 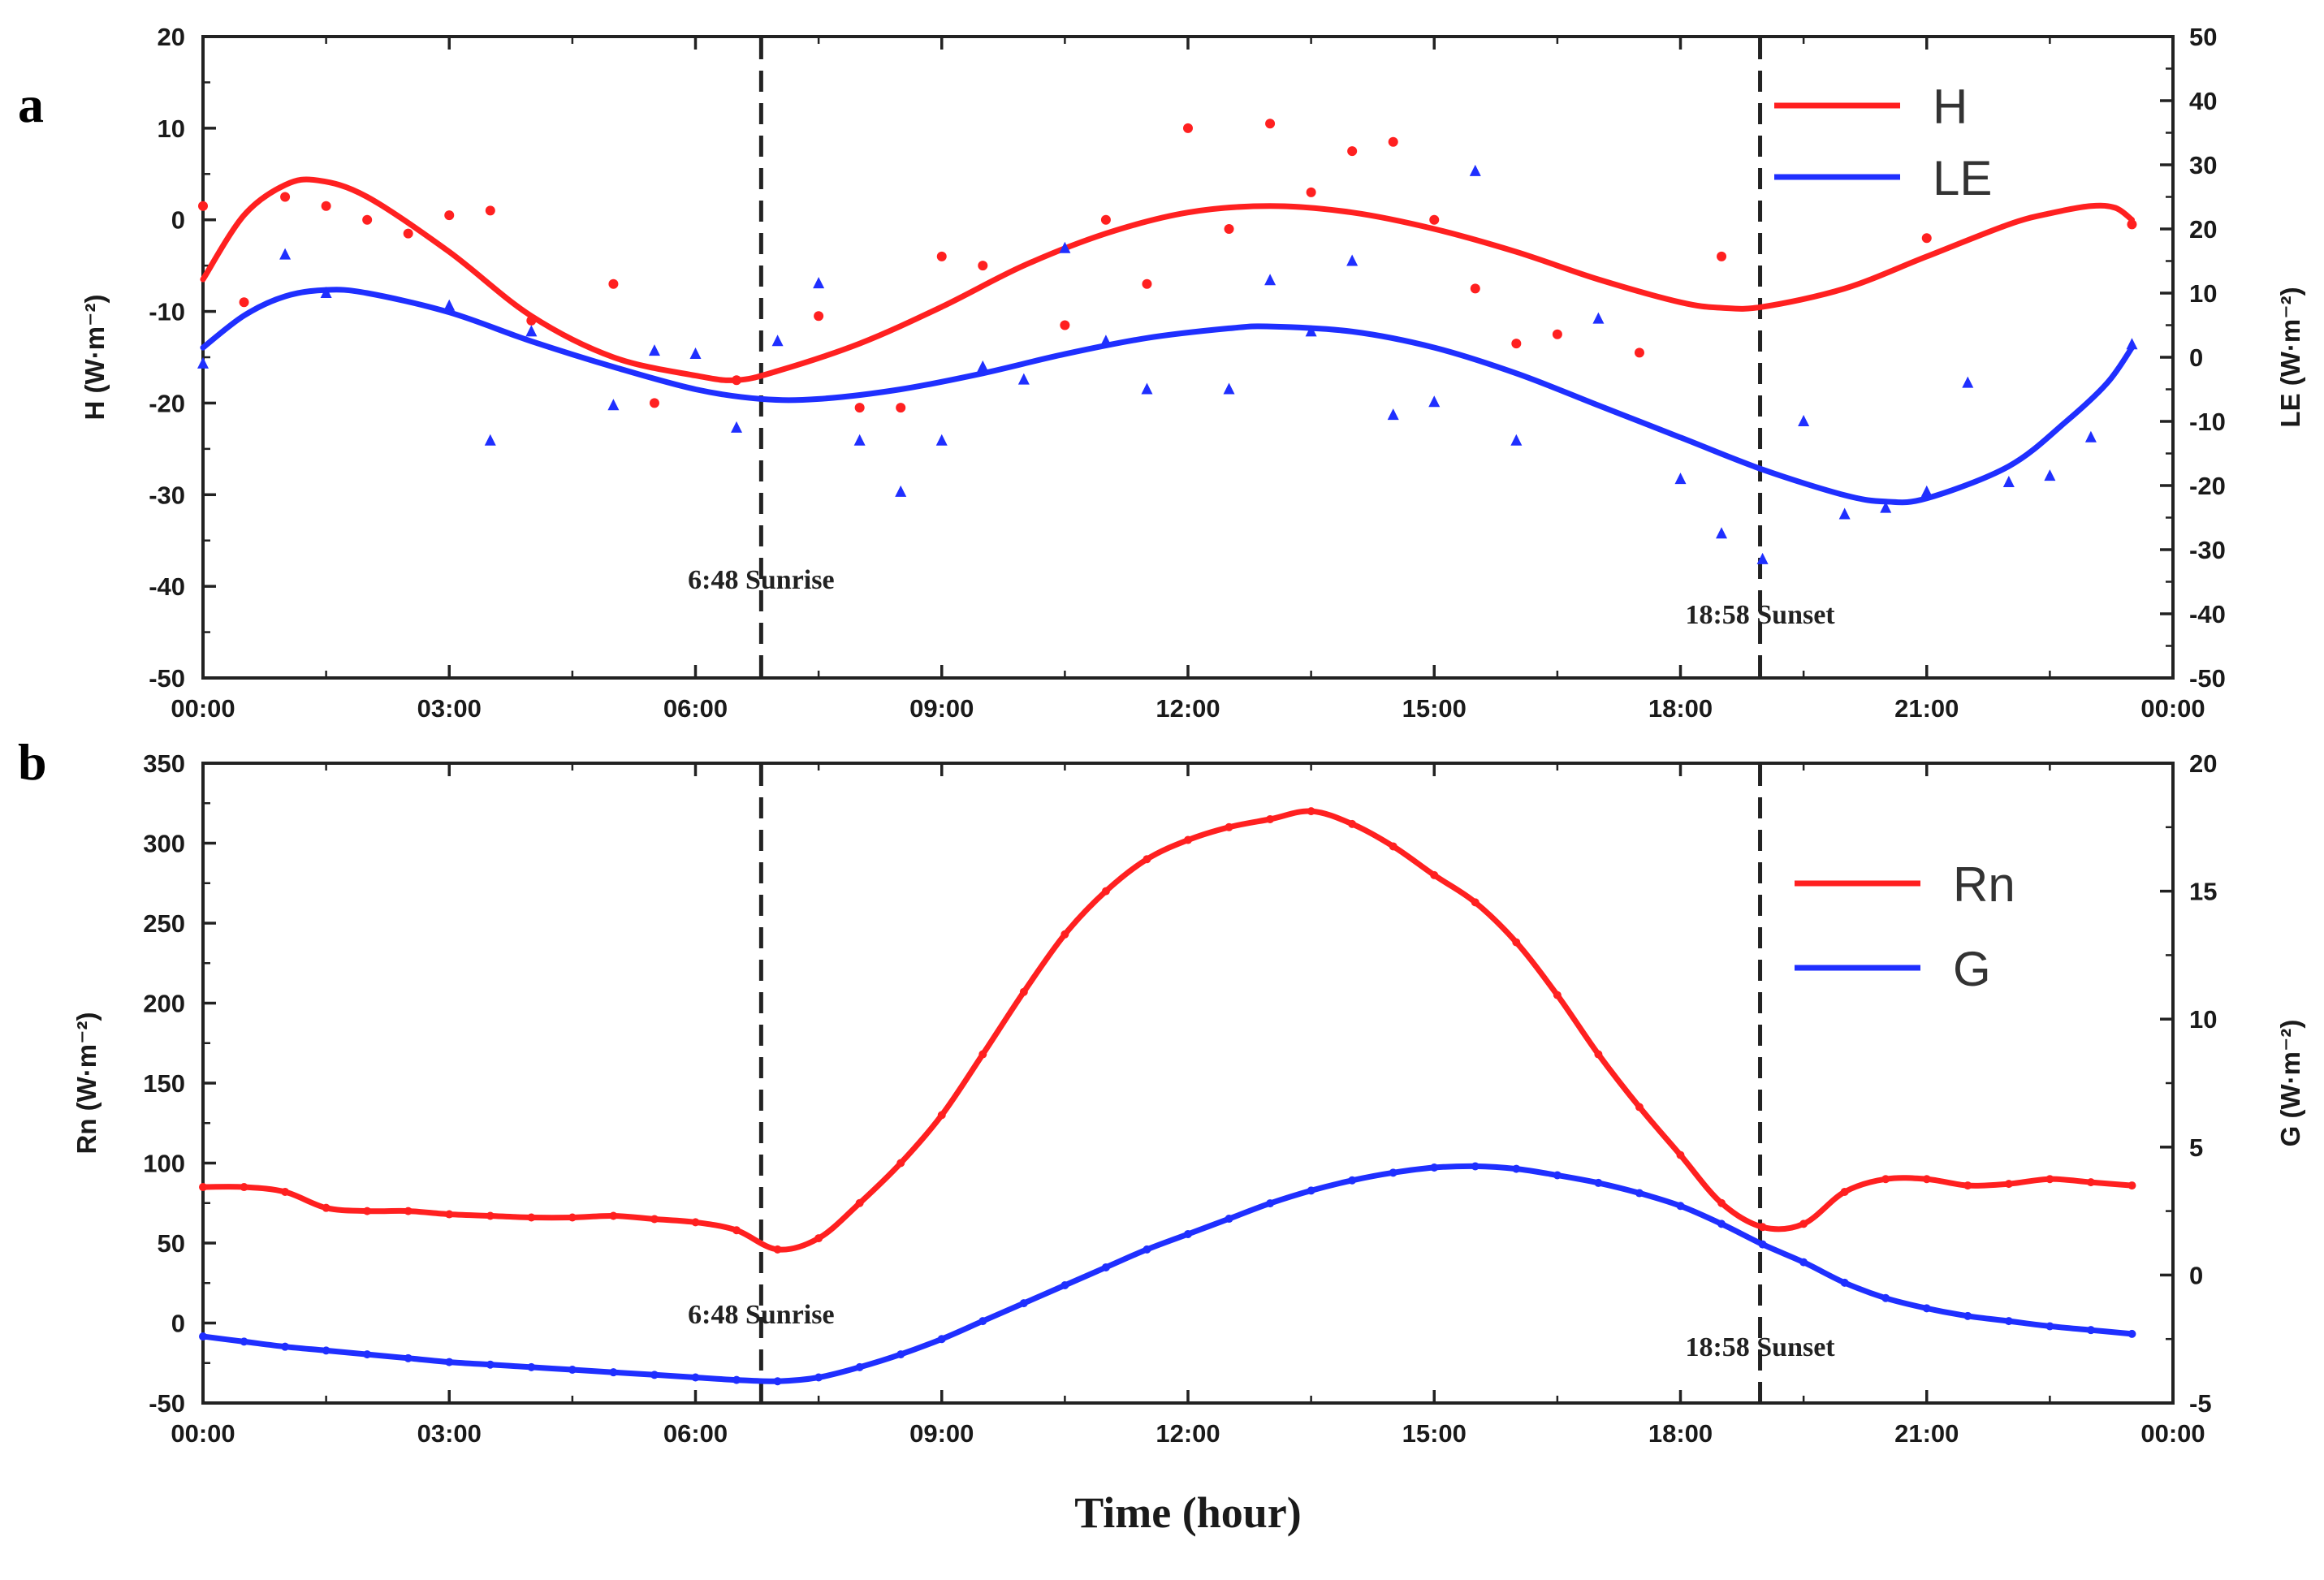 I want to click on y-left-tick-label: 10, so click(x=171, y=128).